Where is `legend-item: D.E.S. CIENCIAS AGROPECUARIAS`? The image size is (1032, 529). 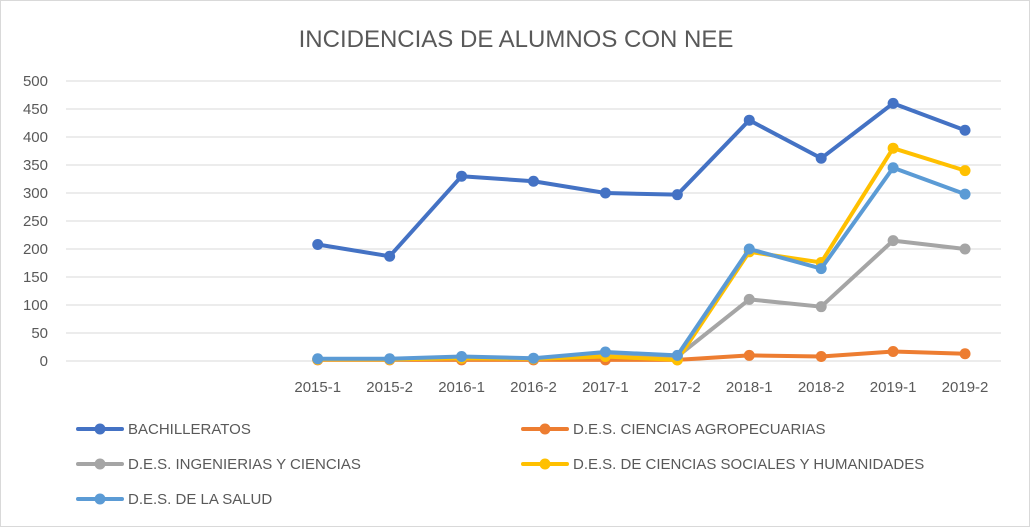
legend-item: D.E.S. CIENCIAS AGROPECUARIAS is located at coordinates (673, 429).